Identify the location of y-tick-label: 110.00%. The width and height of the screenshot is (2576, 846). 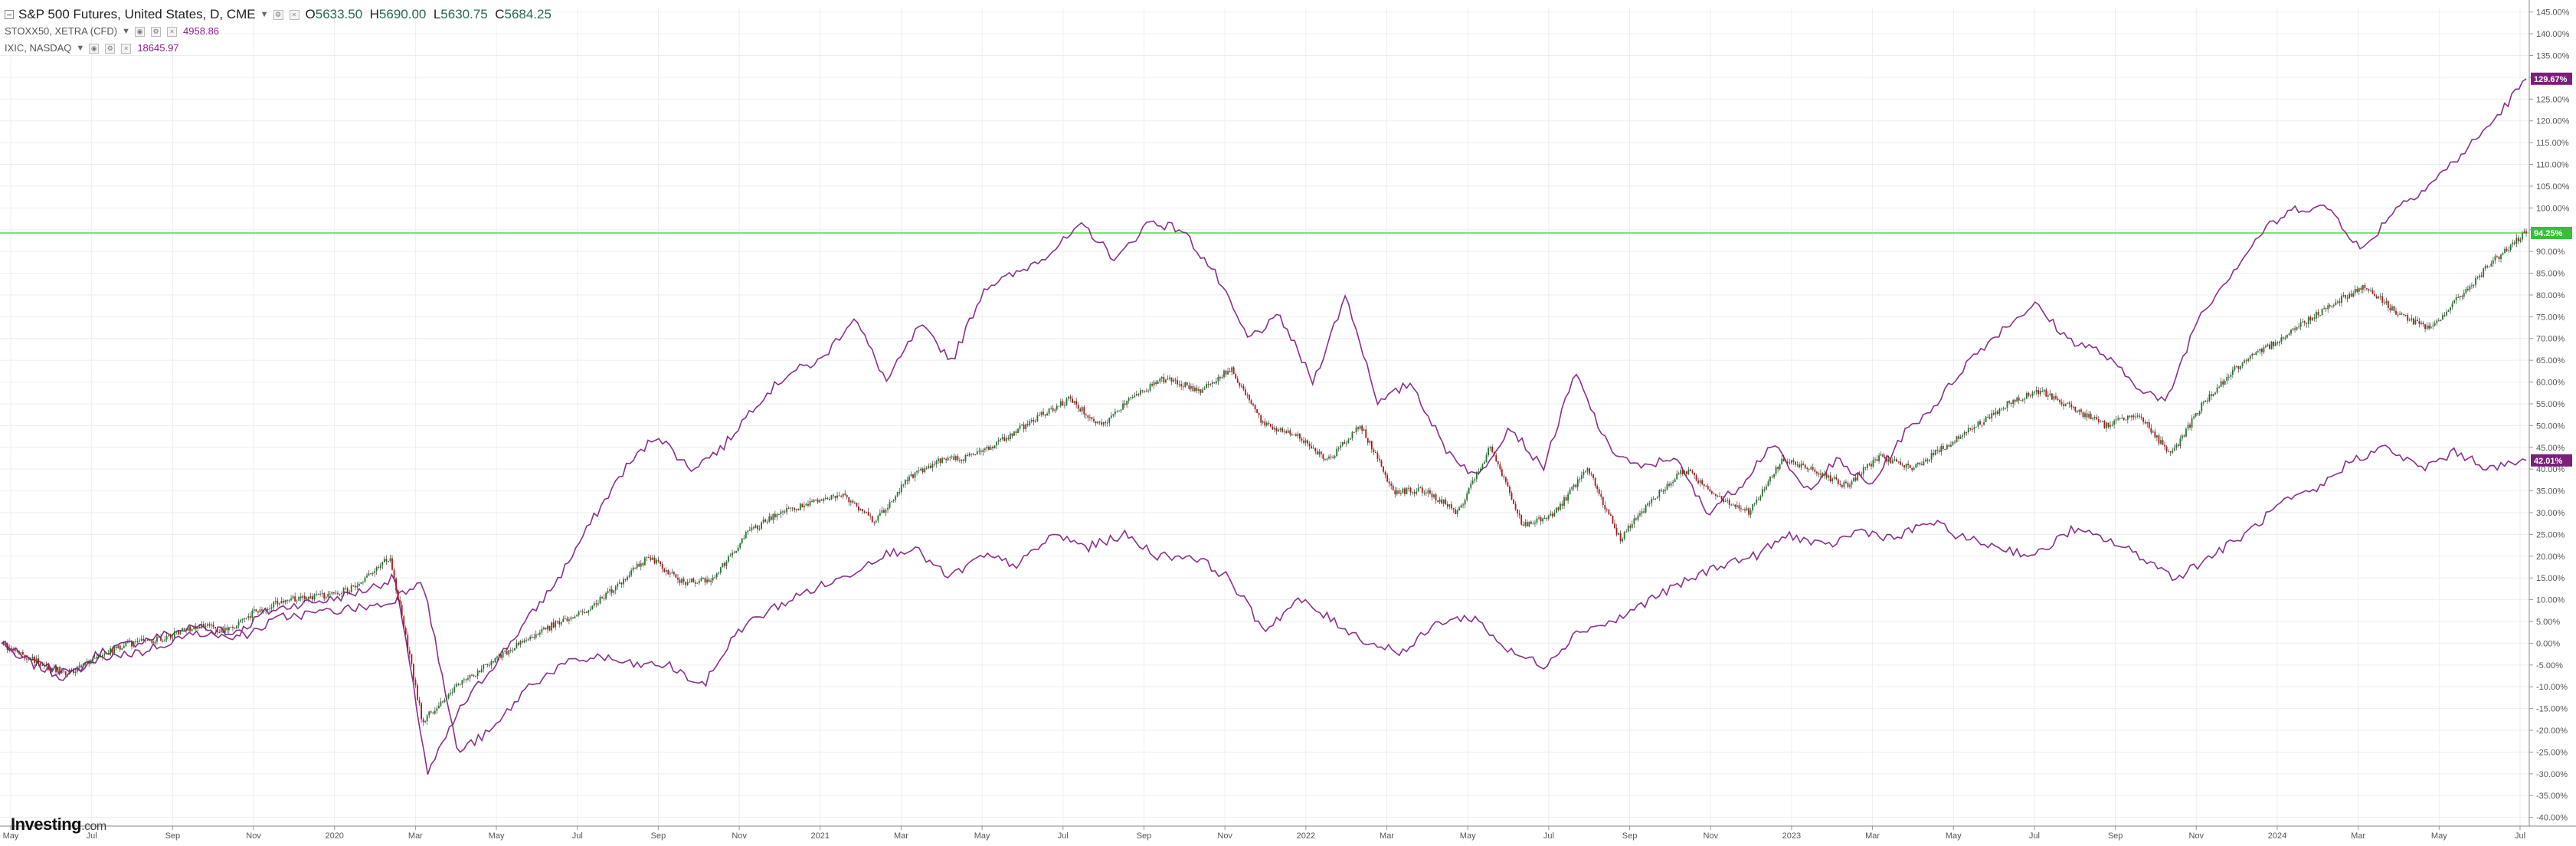
(2552, 165).